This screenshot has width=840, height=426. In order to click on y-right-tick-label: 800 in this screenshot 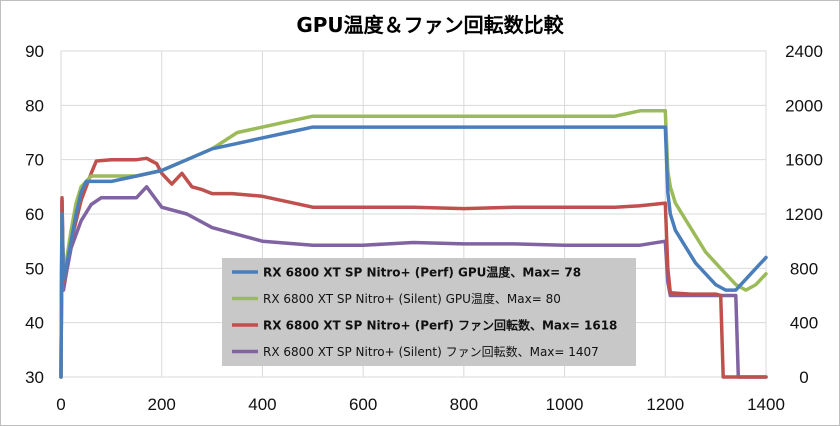, I will do `click(804, 268)`.